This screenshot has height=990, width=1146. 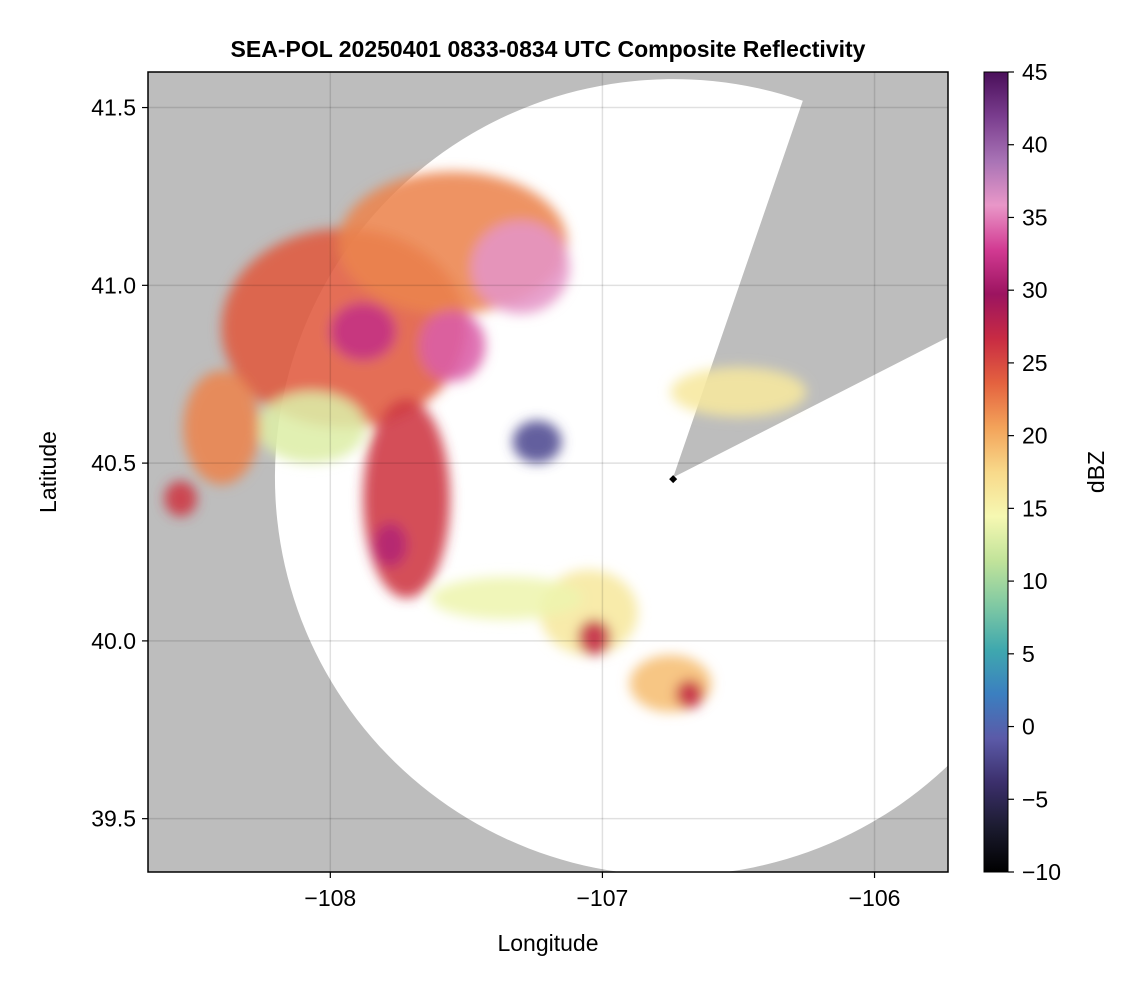 What do you see at coordinates (1035, 217) in the screenshot?
I see `colorbar-tick-label: 35` at bounding box center [1035, 217].